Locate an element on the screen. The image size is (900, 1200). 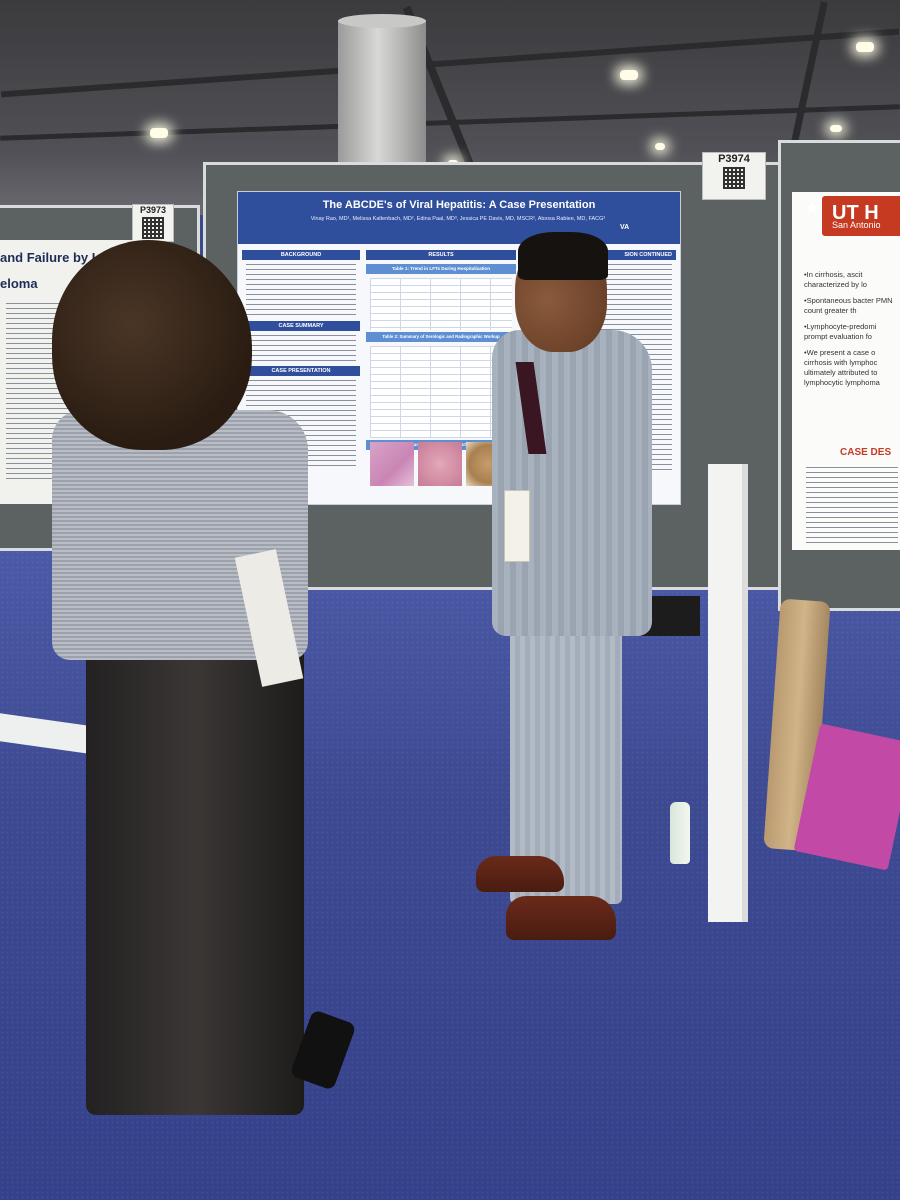
person-woman-hair is located at coordinates (152, 345).